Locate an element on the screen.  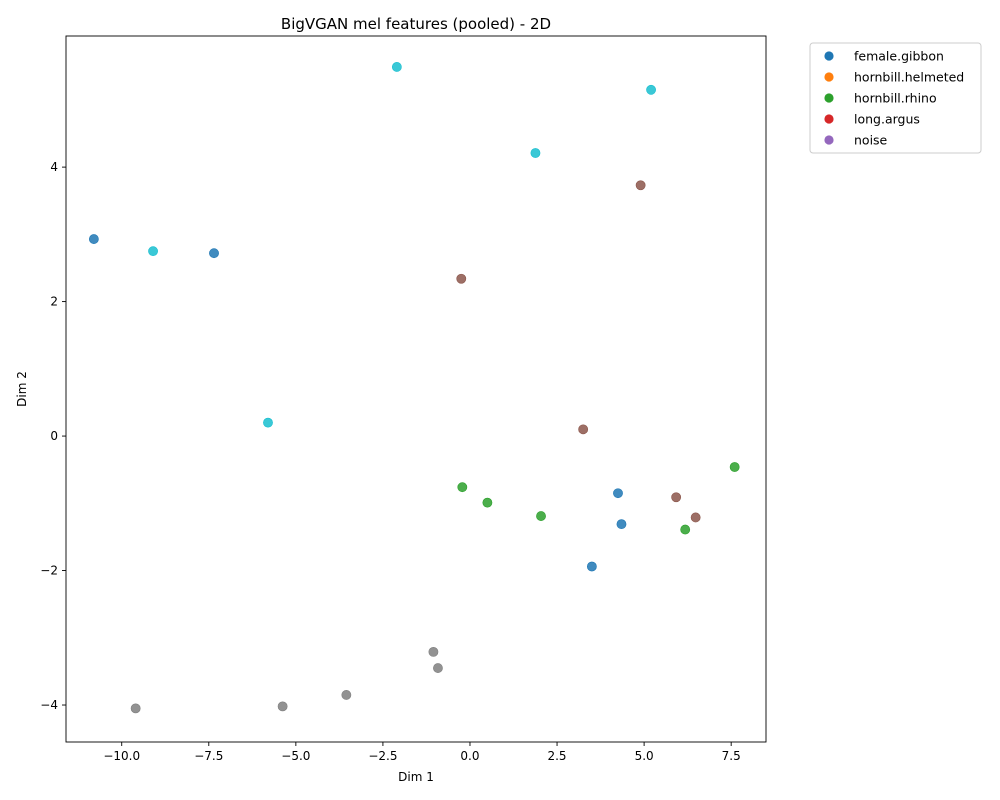
y-tick-label: −2 is located at coordinates (49, 571).